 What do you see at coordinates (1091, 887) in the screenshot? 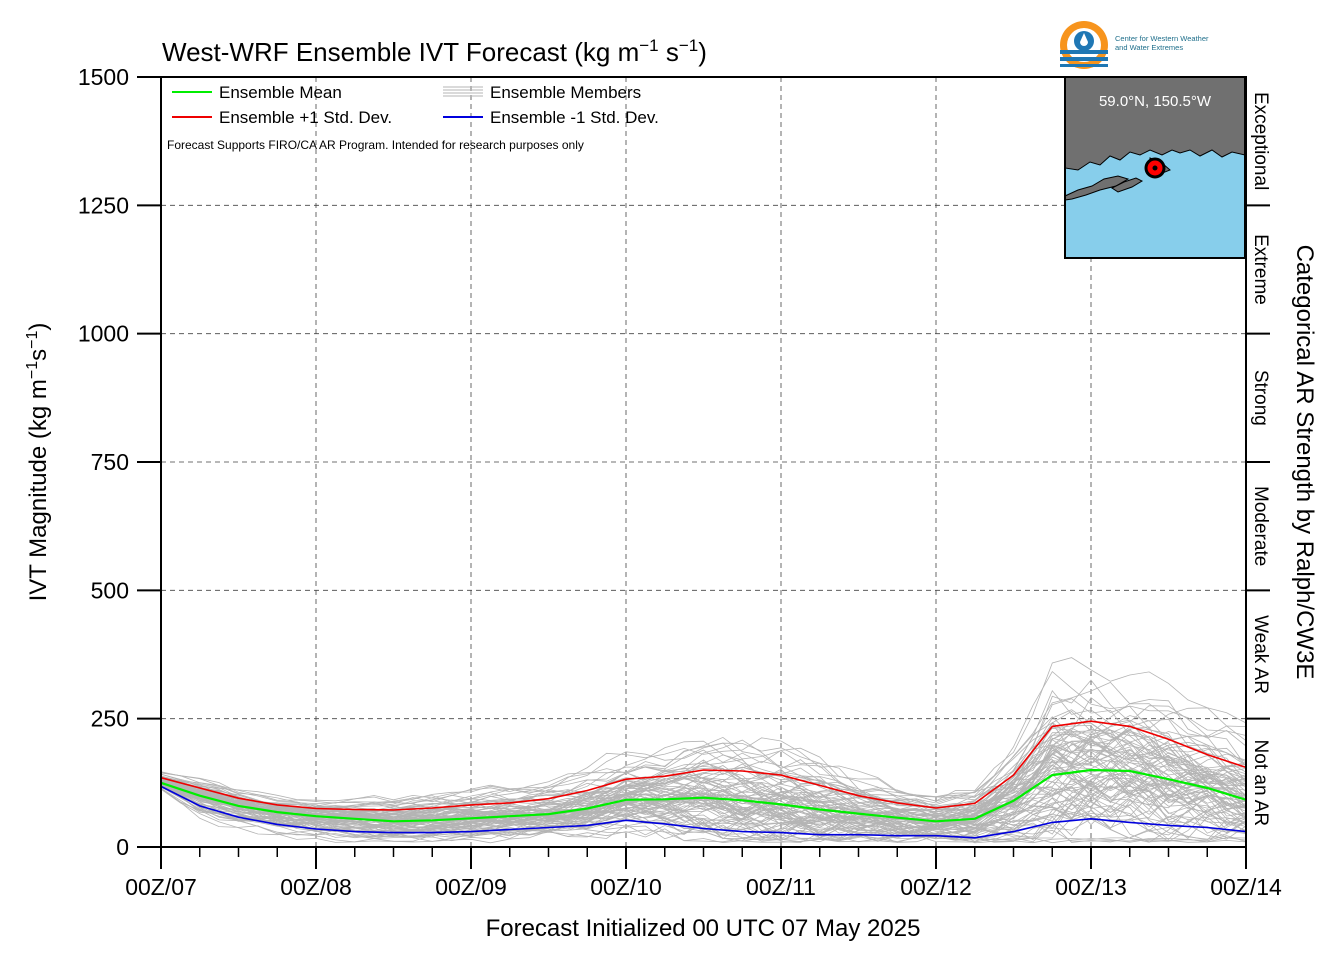
I see `x-tick-label: 00Z/13` at bounding box center [1091, 887].